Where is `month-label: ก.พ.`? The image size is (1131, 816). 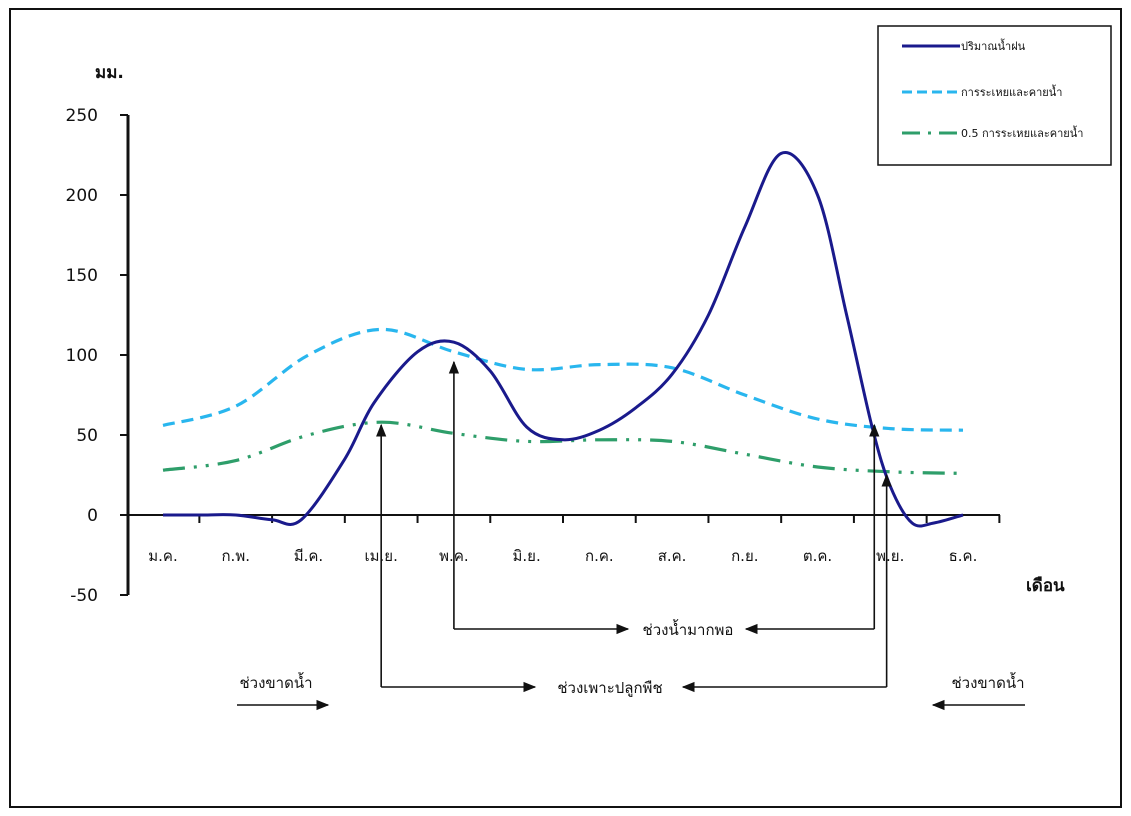
month-label: ก.พ. is located at coordinates (235, 556).